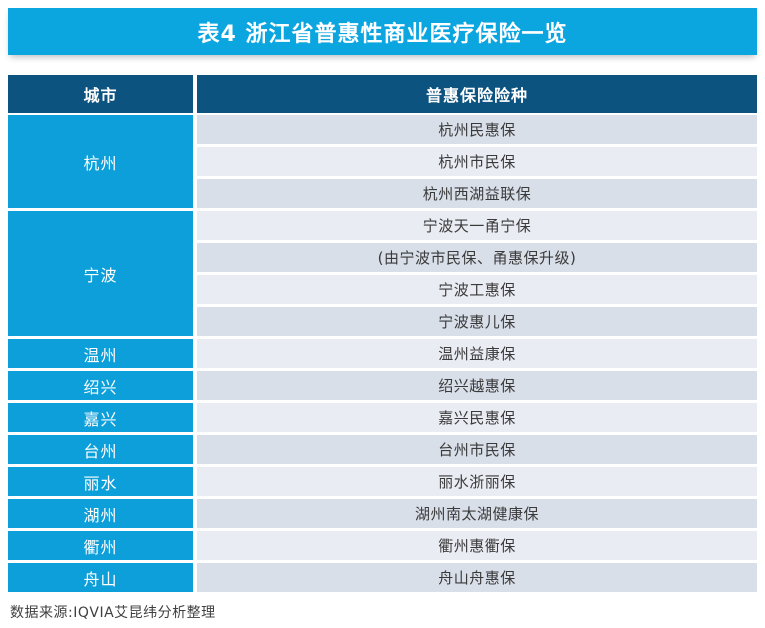 Image resolution: width=765 pixels, height=628 pixels. I want to click on product-cell: 湖州南太湖健康保, so click(477, 513).